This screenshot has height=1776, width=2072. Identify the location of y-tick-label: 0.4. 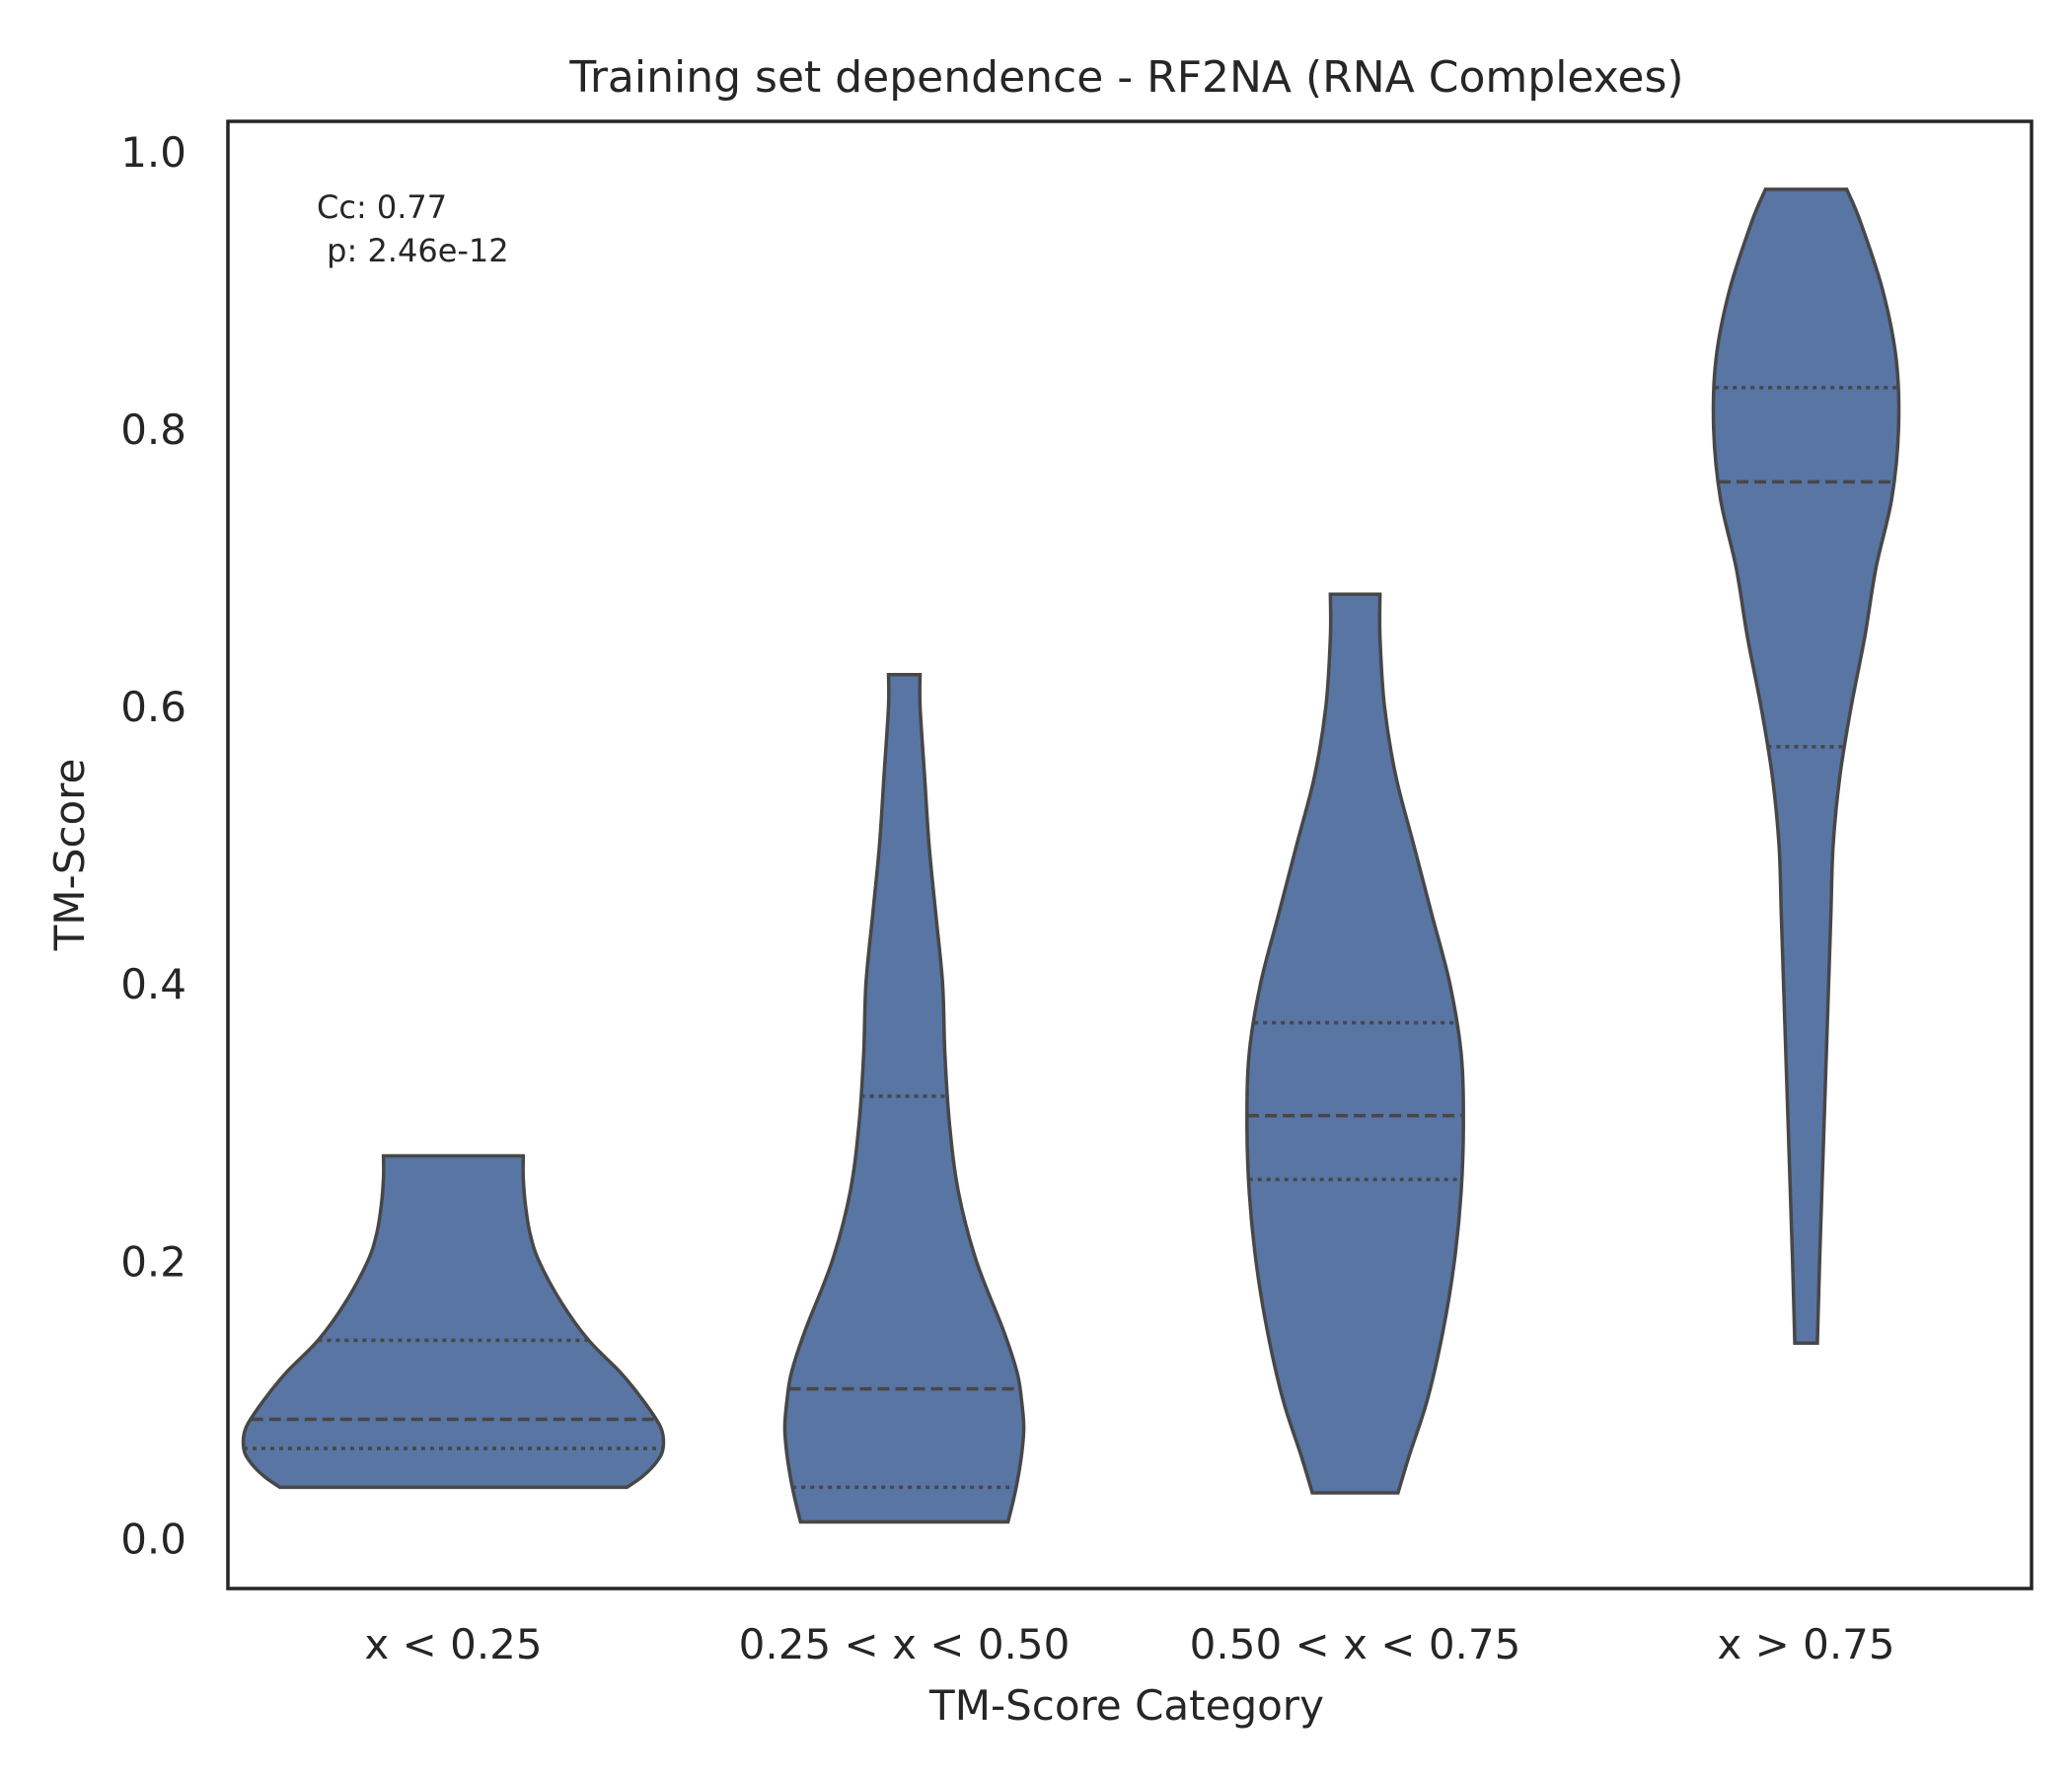
(153, 984).